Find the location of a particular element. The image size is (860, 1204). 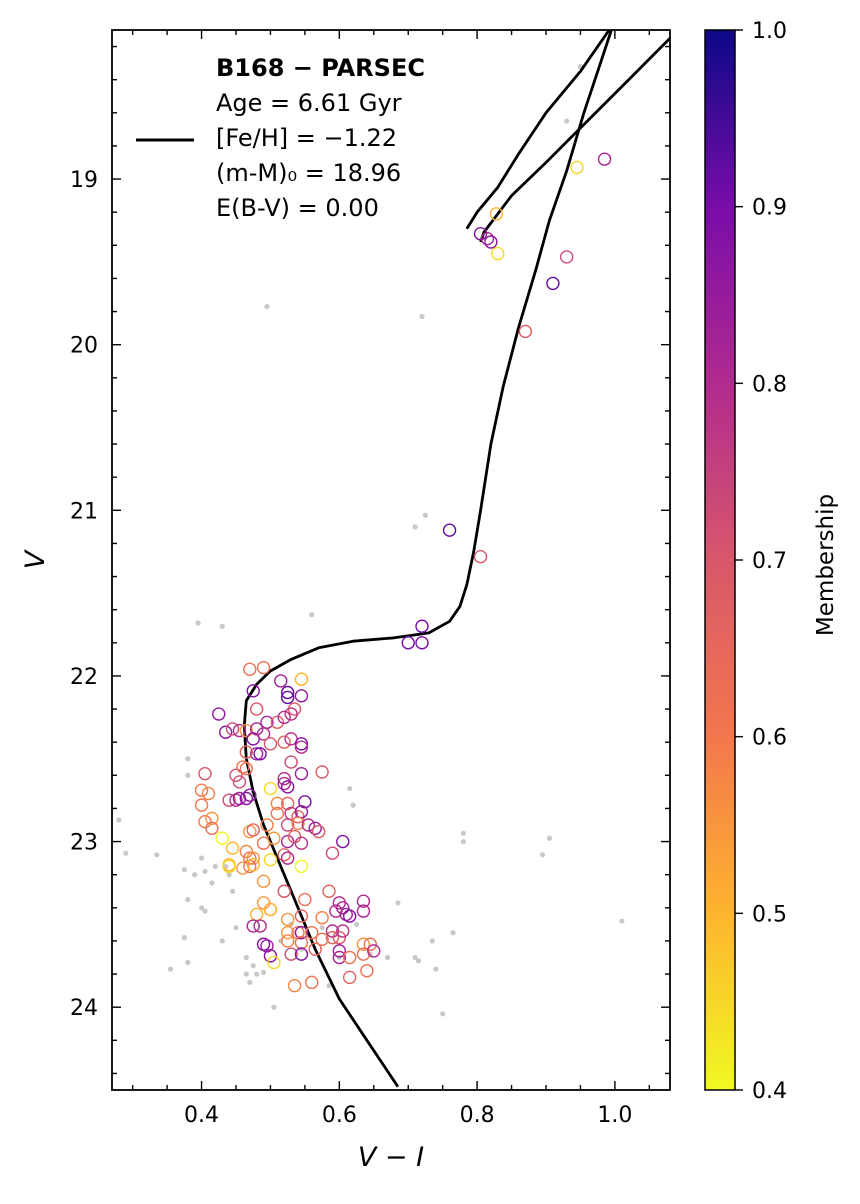

legend-age: Age = 6.61 Gyr is located at coordinates (309, 103).